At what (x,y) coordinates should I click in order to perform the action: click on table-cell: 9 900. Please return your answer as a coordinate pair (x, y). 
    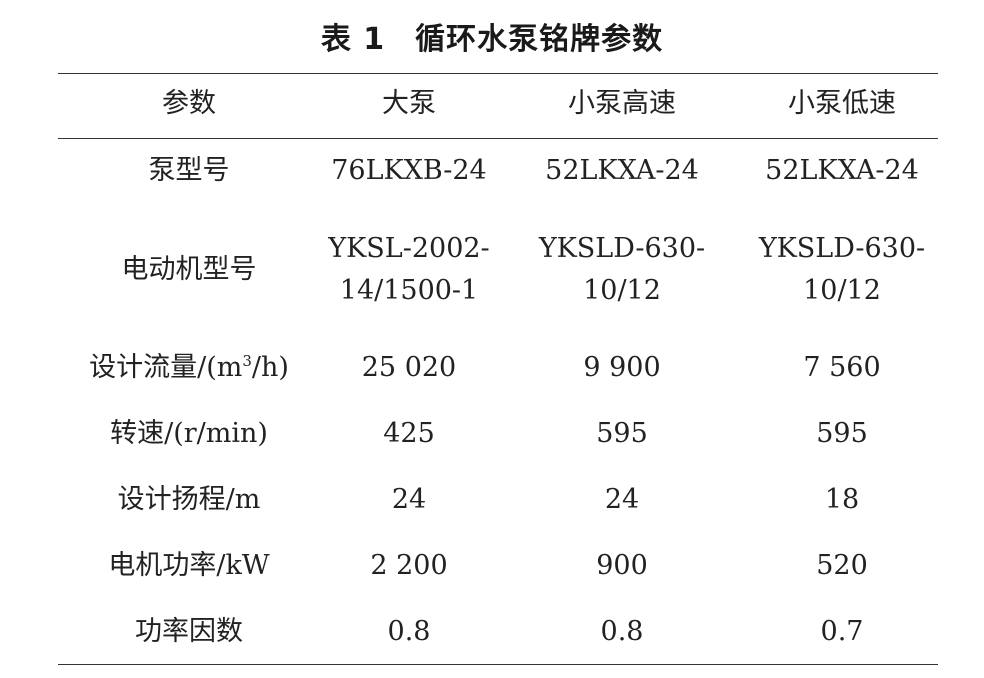
    Looking at the image, I should click on (622, 367).